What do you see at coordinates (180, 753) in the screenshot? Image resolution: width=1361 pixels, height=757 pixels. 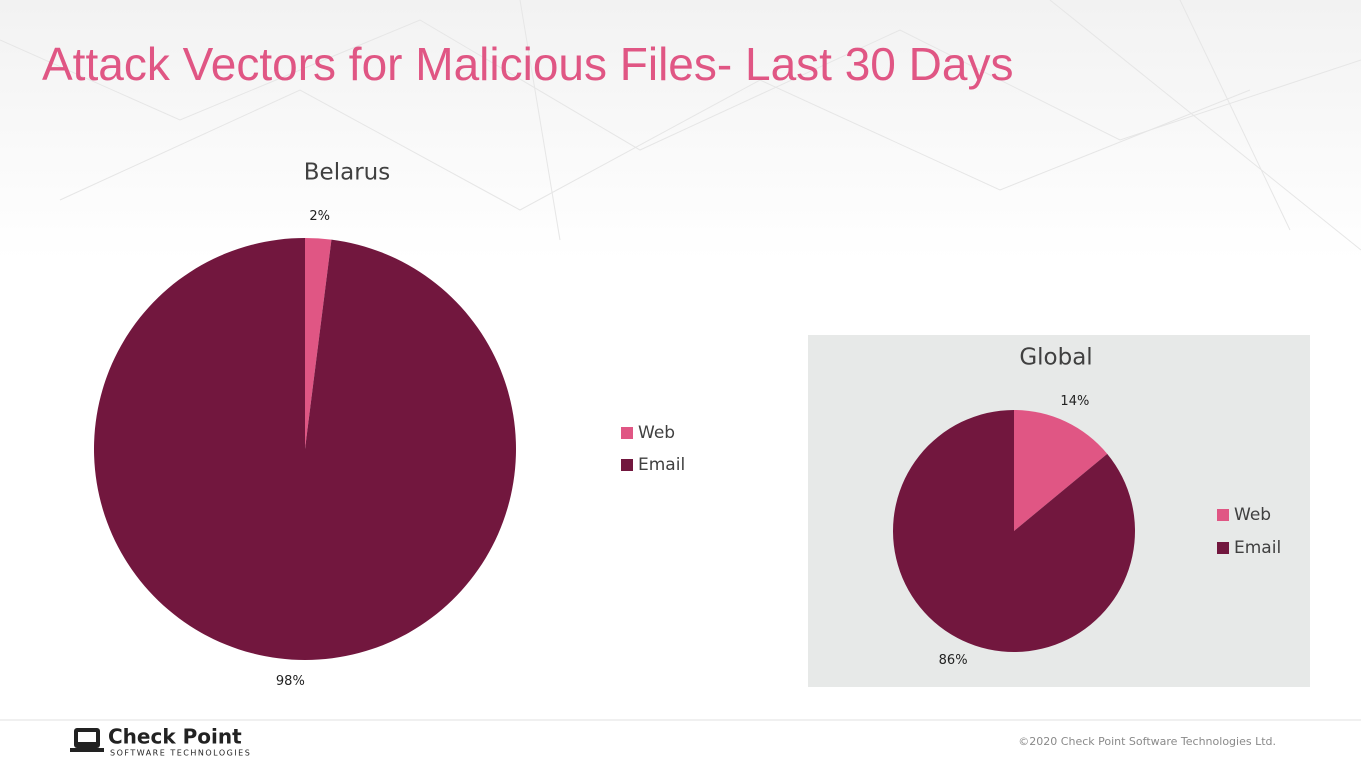 I see `logo-subtext: SOFTWARE TECHNOLOGIES` at bounding box center [180, 753].